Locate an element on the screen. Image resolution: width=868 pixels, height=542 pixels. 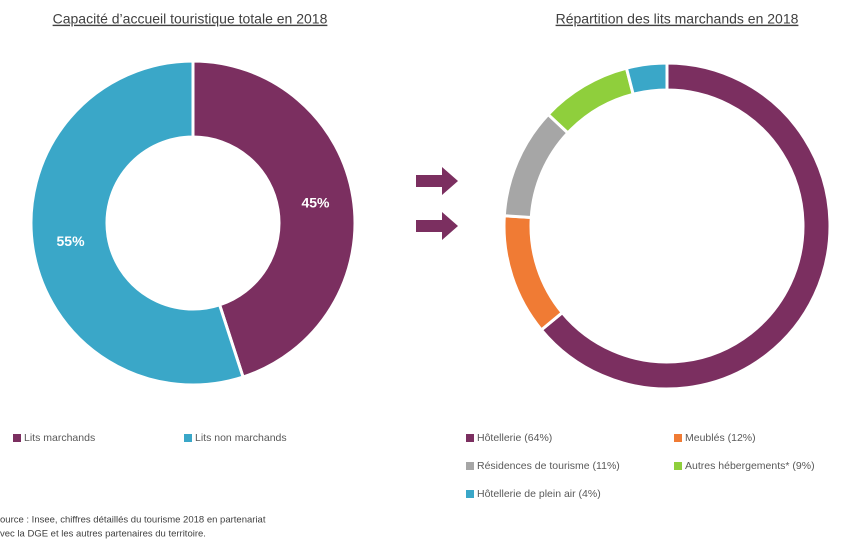
chart-title: Répartition des lits marchands en 2018 is located at coordinates (677, 19).